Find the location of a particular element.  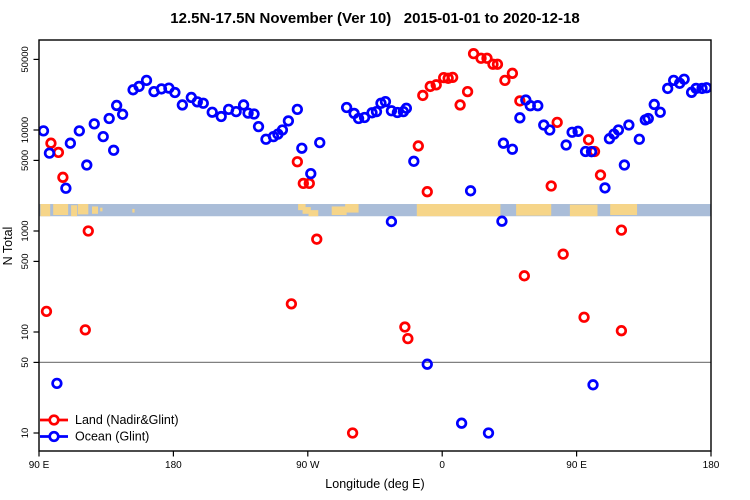

y-axis-tick-label: 10 is located at coordinates (25, 433).